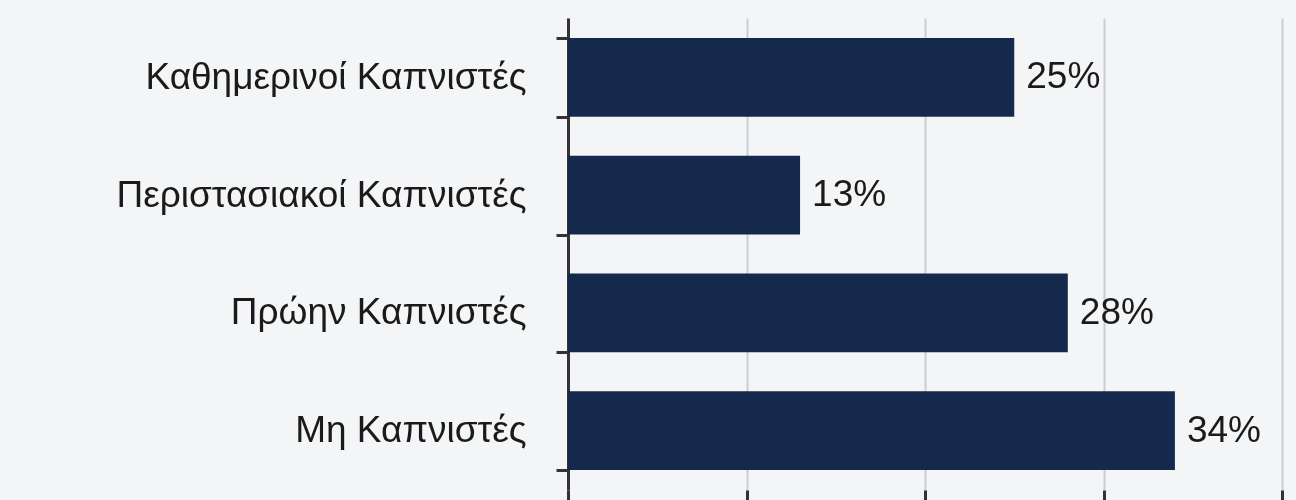 Image resolution: width=1296 pixels, height=500 pixels. Describe the element at coordinates (1223, 429) in the screenshot. I see `data-label: 34%` at that location.